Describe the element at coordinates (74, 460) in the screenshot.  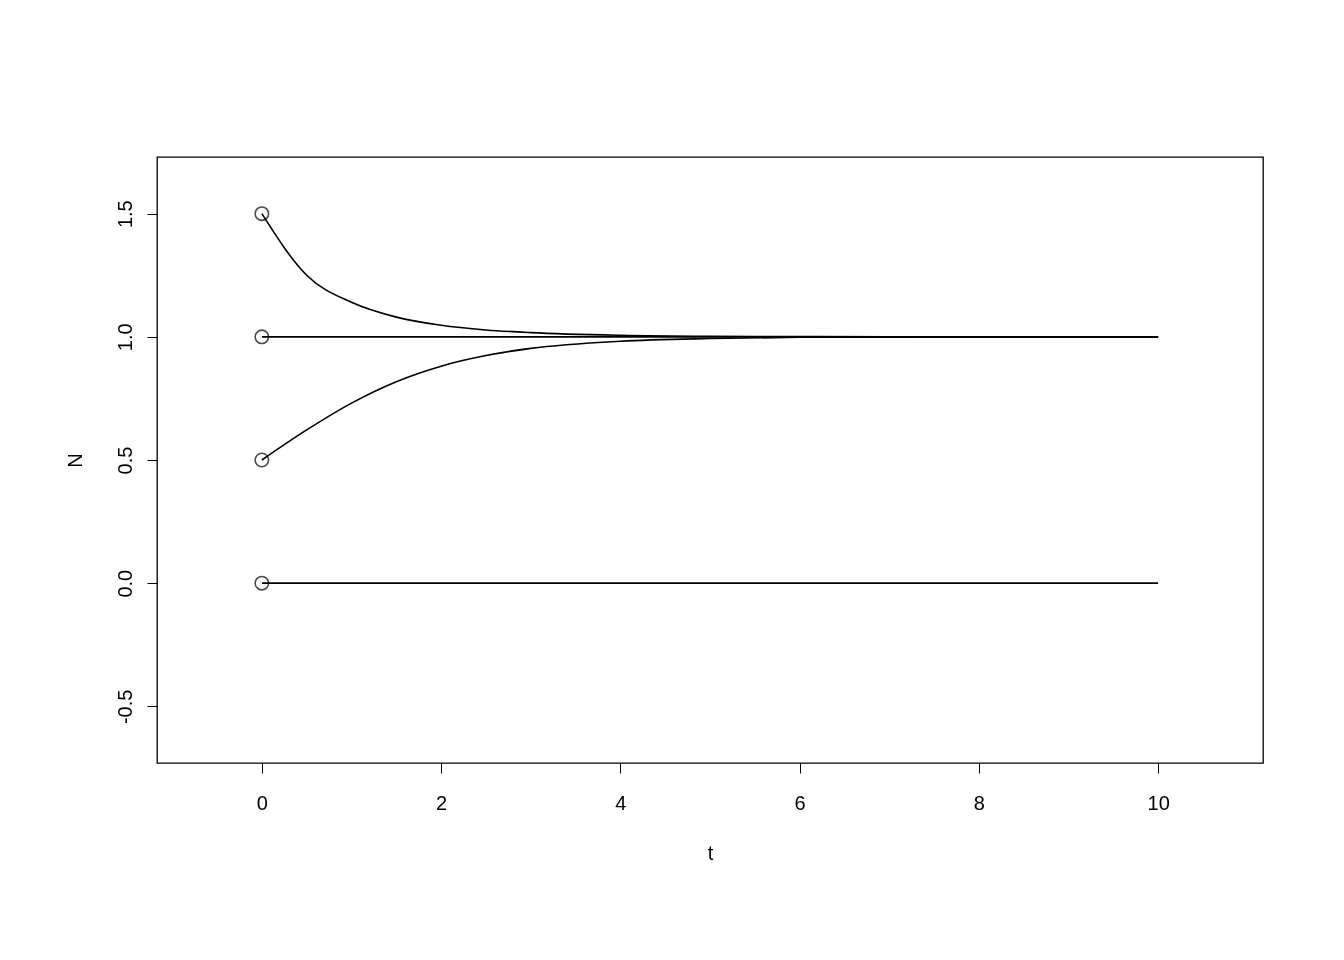
I see `y-axis-title: N` at that location.